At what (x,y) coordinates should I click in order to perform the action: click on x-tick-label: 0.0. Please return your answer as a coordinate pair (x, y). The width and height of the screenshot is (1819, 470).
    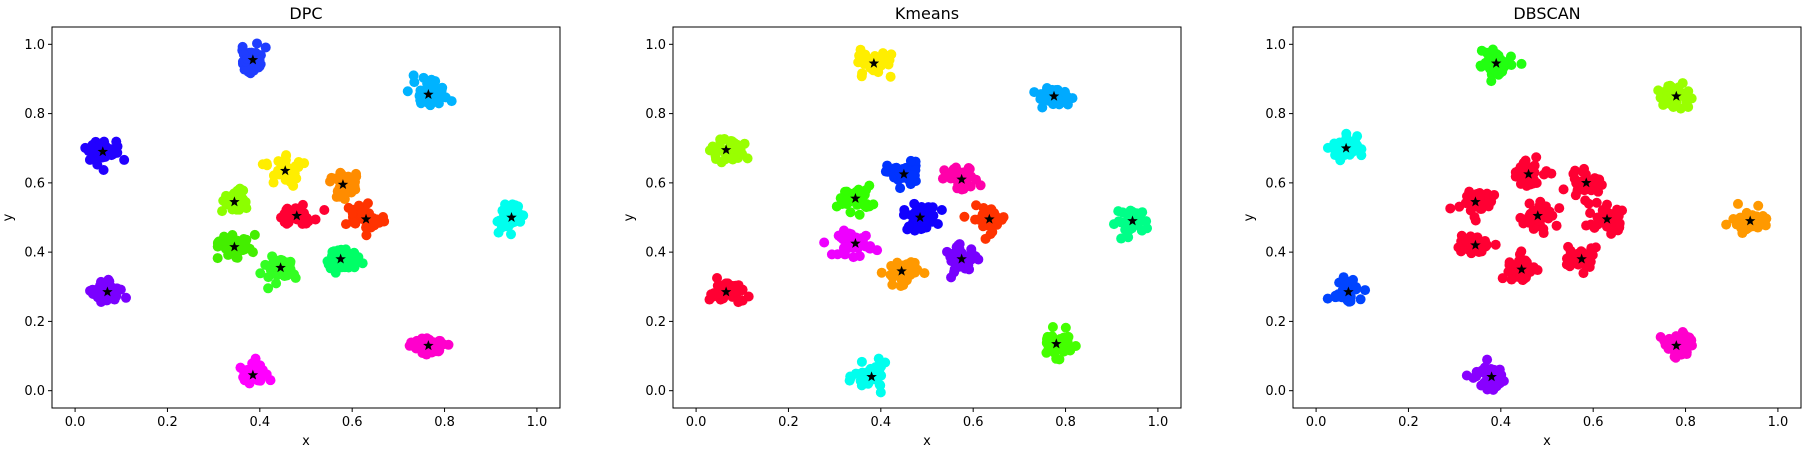
    Looking at the image, I should click on (1316, 422).